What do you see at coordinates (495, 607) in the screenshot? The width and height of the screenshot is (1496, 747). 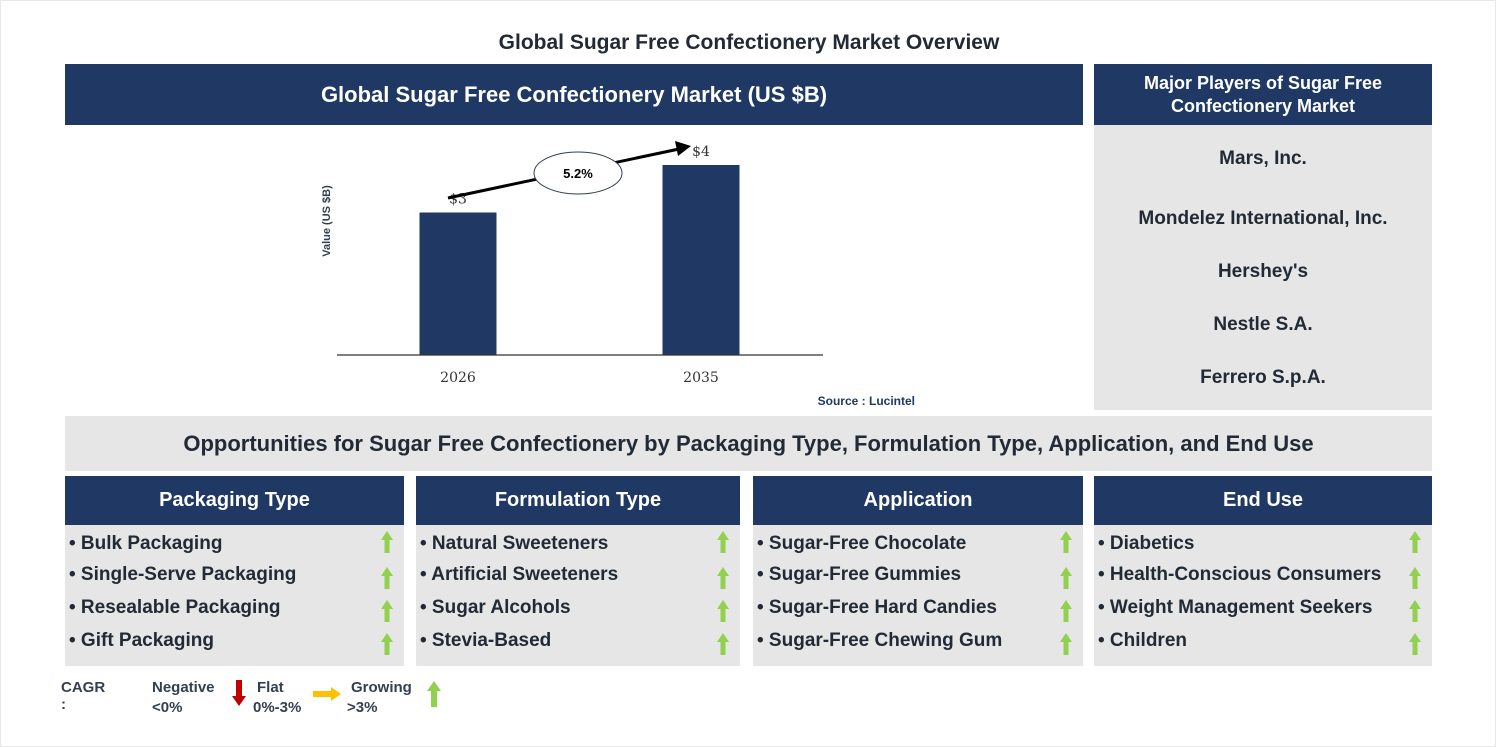 I see `segment-item: • Sugar Alcohols` at bounding box center [495, 607].